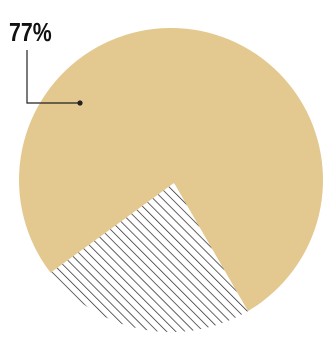 The height and width of the screenshot is (345, 328). What do you see at coordinates (53, 77) in the screenshot?
I see `label-leader-line` at bounding box center [53, 77].